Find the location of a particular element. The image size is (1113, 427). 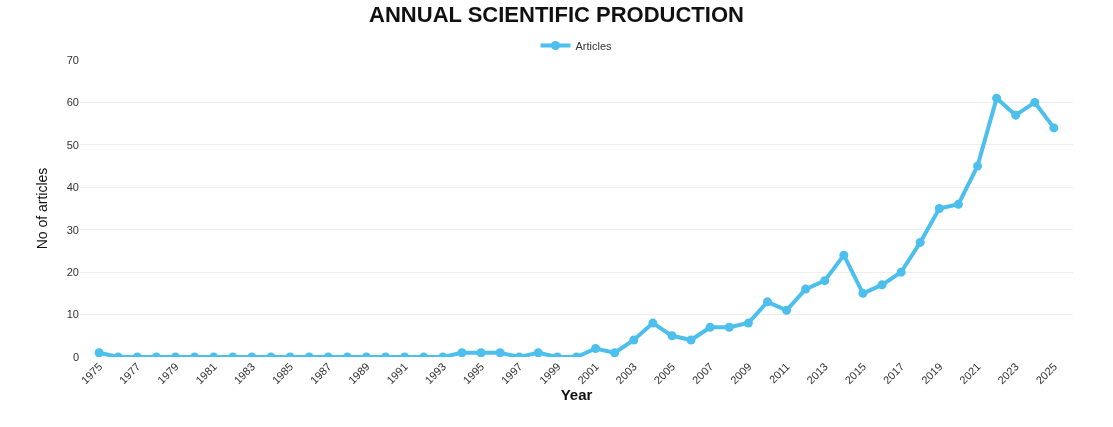

y-tick-label: 50 is located at coordinates (72, 144).